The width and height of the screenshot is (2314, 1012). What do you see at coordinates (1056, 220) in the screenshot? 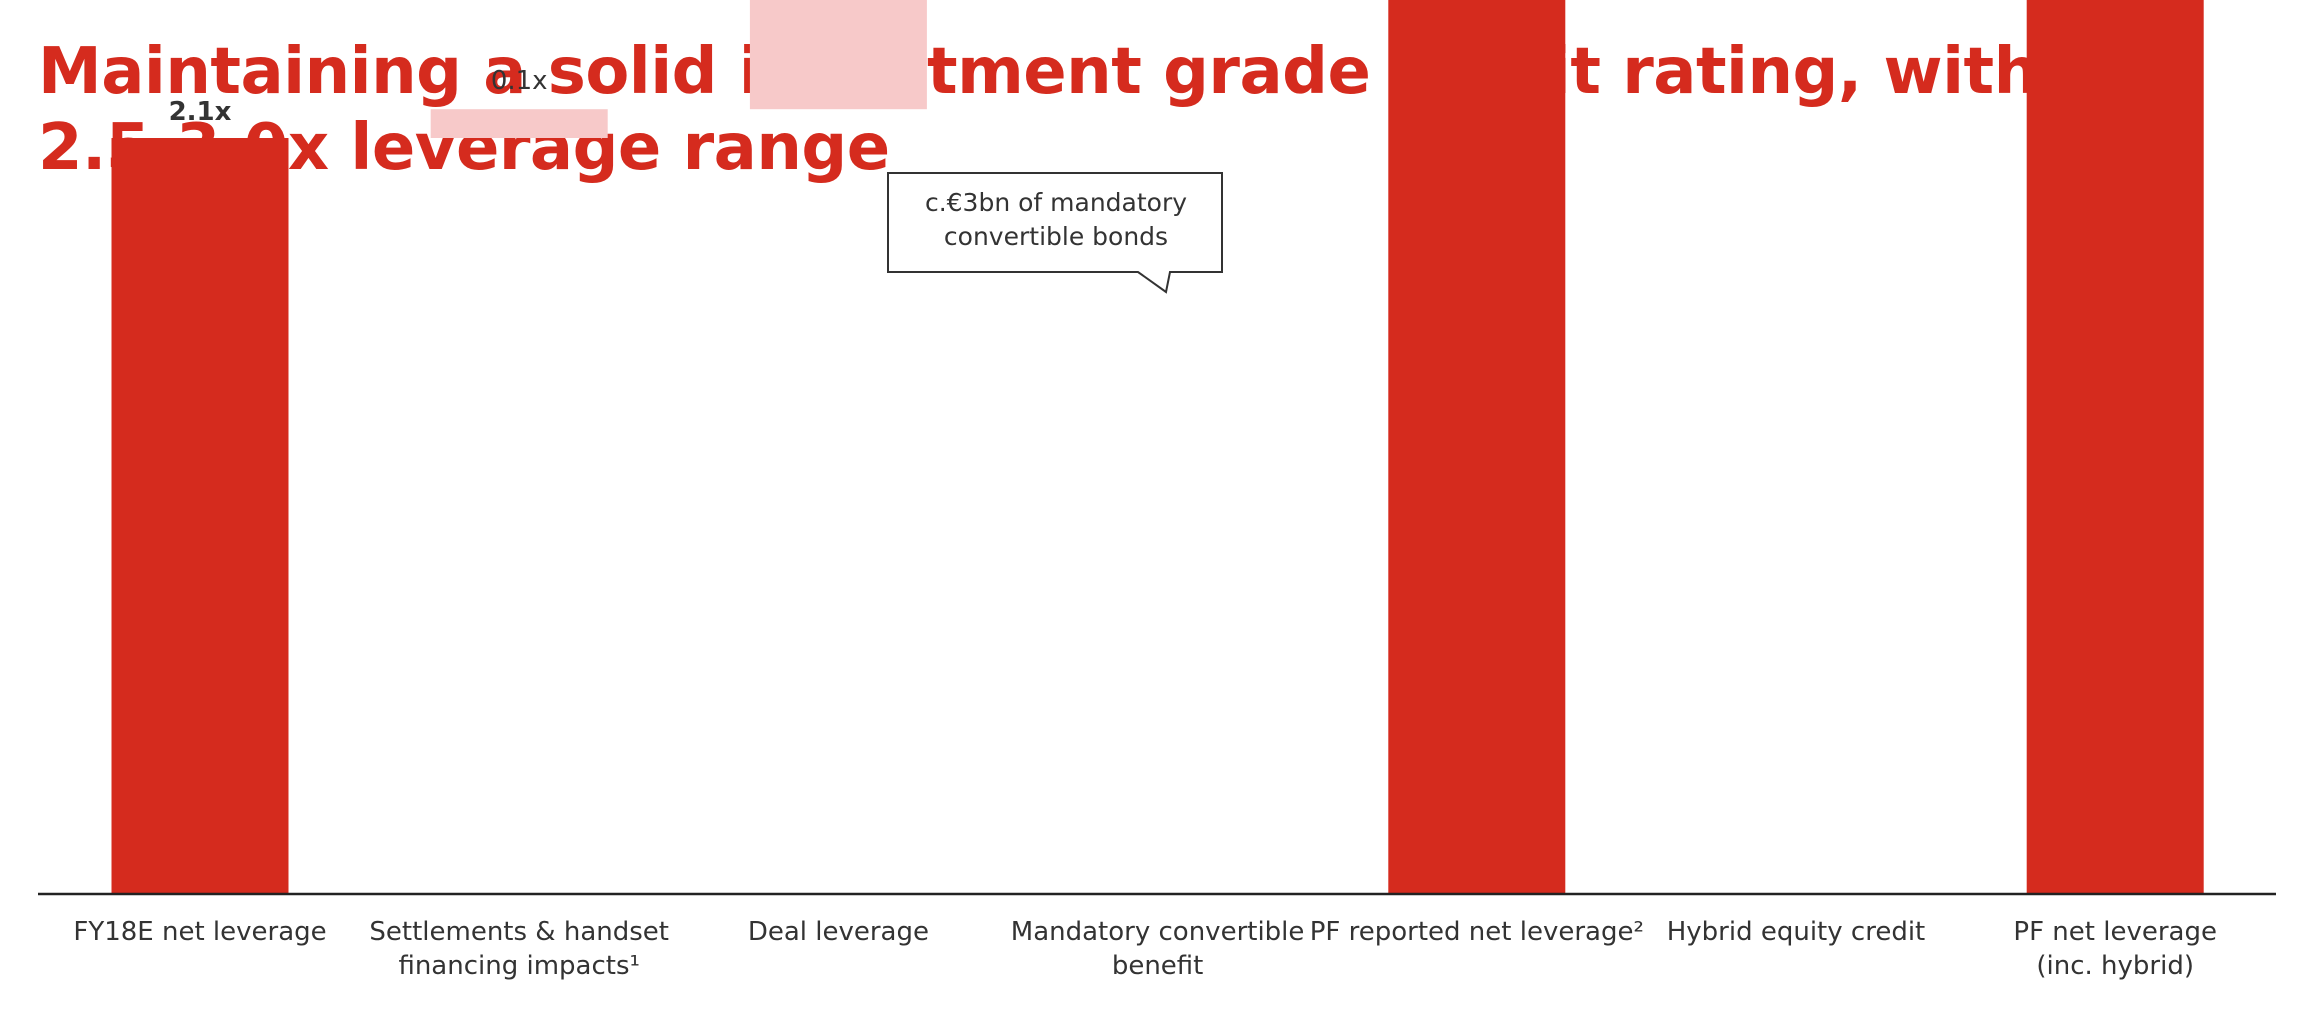
I see `callout-text: c.€3bn of mandatory convertible bonds` at bounding box center [1056, 220].